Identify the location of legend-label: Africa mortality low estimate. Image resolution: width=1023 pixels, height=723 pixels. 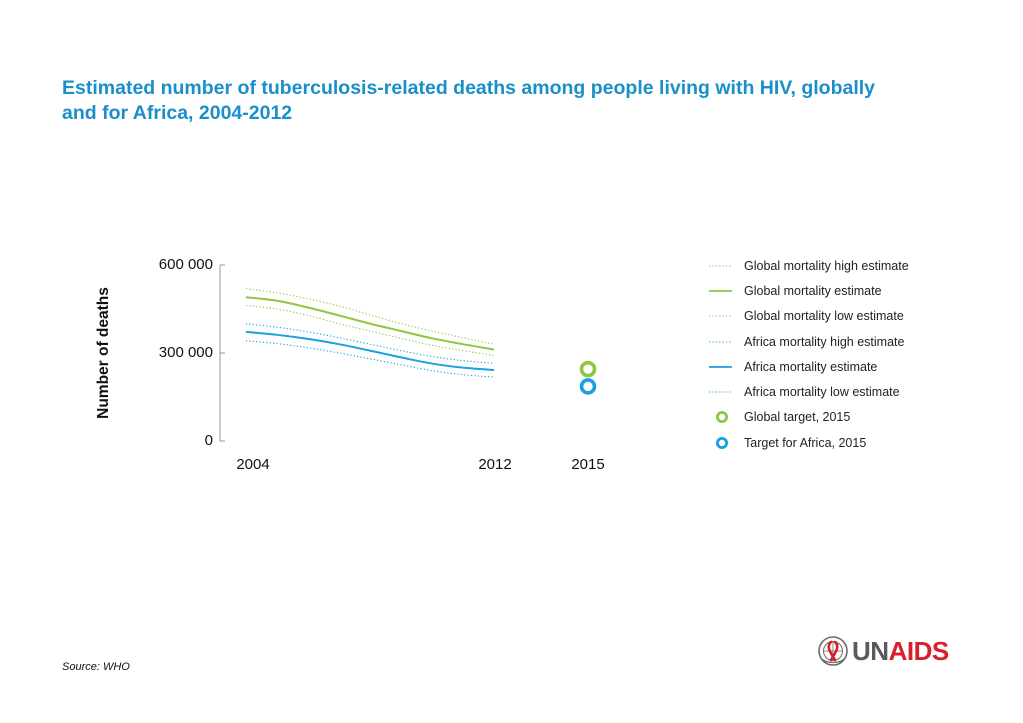
(822, 392).